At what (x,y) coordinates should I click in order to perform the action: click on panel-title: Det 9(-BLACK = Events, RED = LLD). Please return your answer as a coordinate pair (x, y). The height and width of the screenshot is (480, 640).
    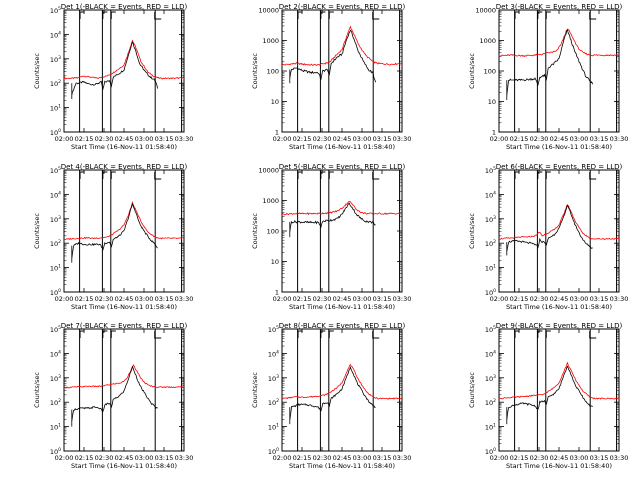
    Looking at the image, I should click on (559, 326).